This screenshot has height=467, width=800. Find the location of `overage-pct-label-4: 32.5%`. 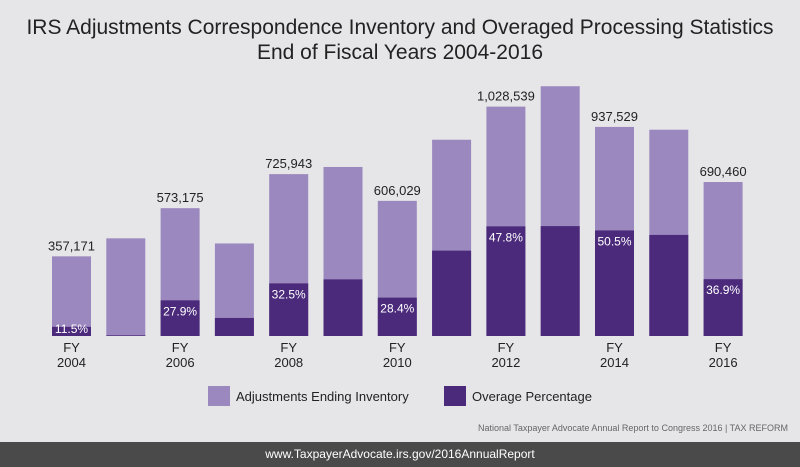

overage-pct-label-4: 32.5% is located at coordinates (289, 294).